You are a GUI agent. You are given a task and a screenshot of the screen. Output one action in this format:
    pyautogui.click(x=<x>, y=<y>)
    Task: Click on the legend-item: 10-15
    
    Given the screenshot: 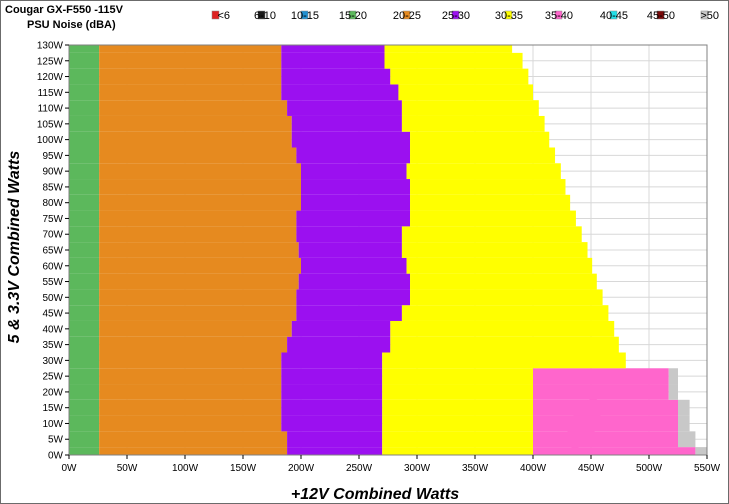 What is the action you would take?
    pyautogui.click(x=305, y=16)
    